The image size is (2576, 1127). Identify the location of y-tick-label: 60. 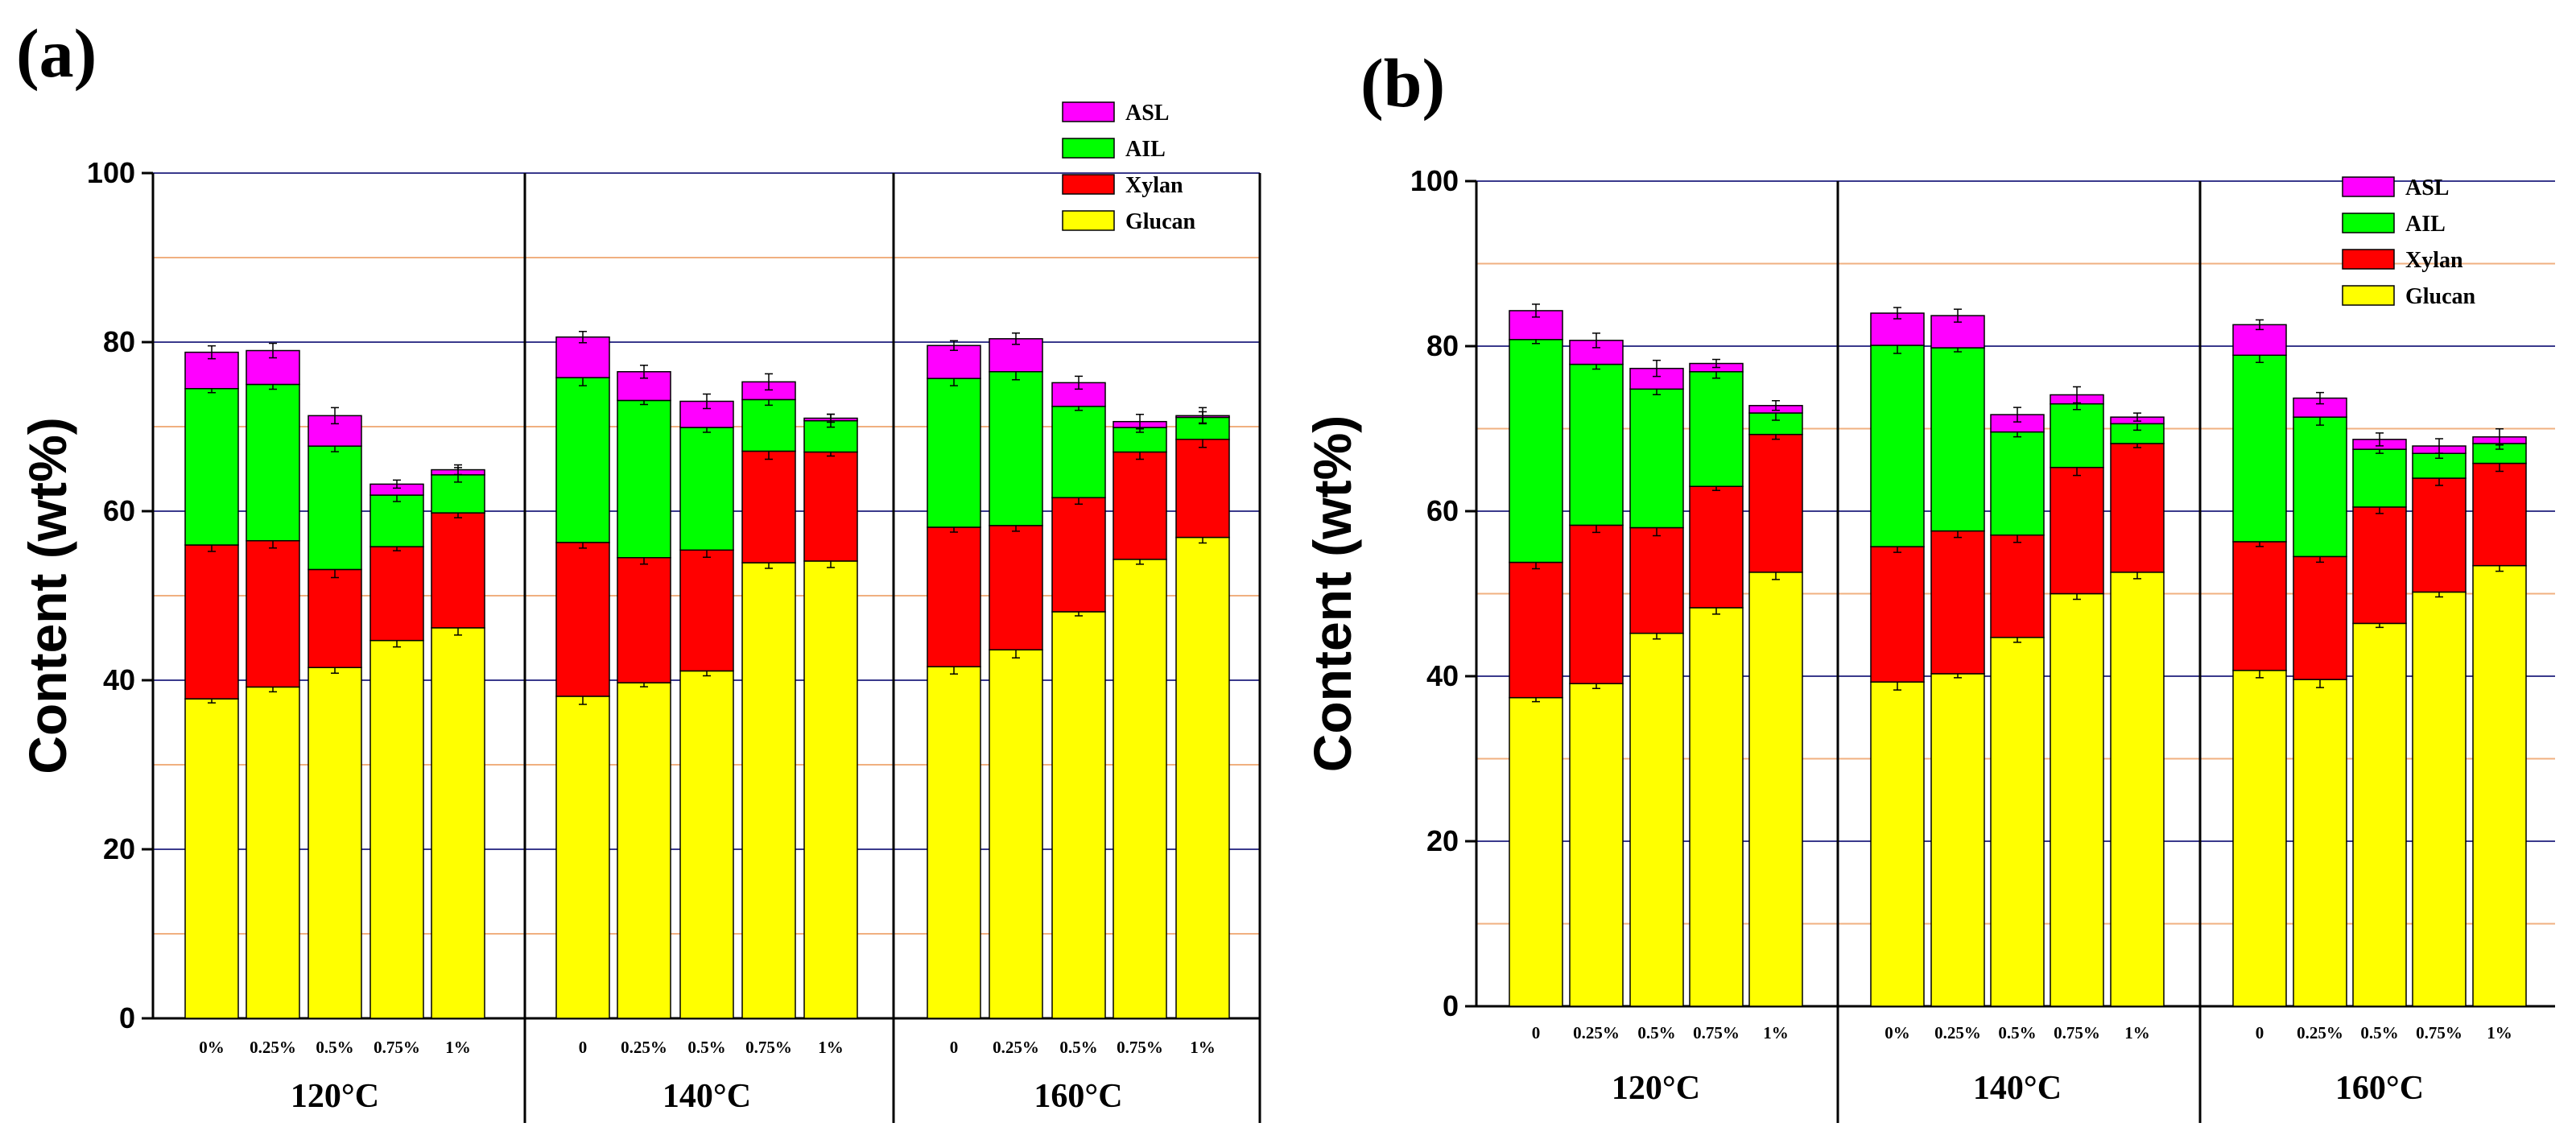
(1442, 510).